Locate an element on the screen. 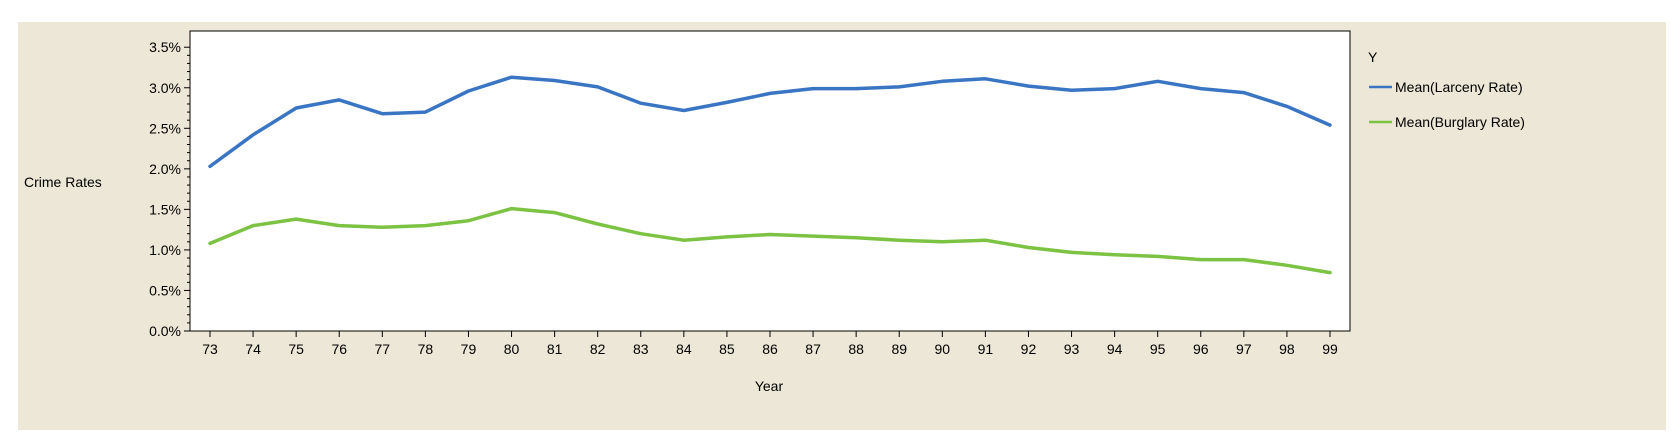 This screenshot has height=448, width=1680. x-axis-title: Year is located at coordinates (769, 386).